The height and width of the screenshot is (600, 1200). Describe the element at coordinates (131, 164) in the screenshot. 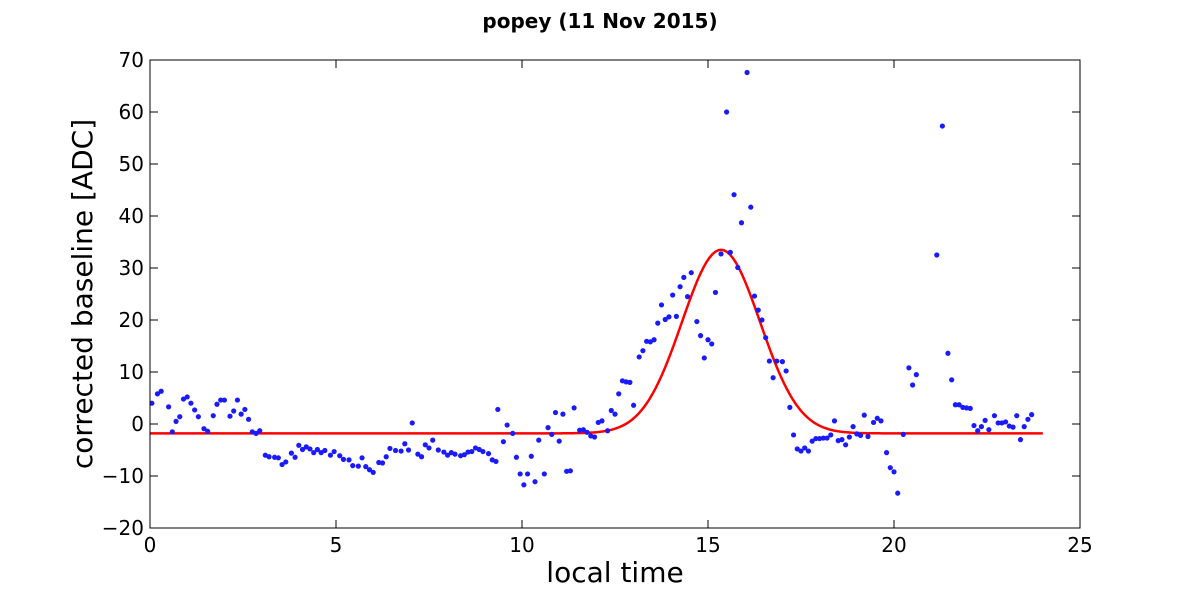

I see `y-tick-label: 50` at that location.